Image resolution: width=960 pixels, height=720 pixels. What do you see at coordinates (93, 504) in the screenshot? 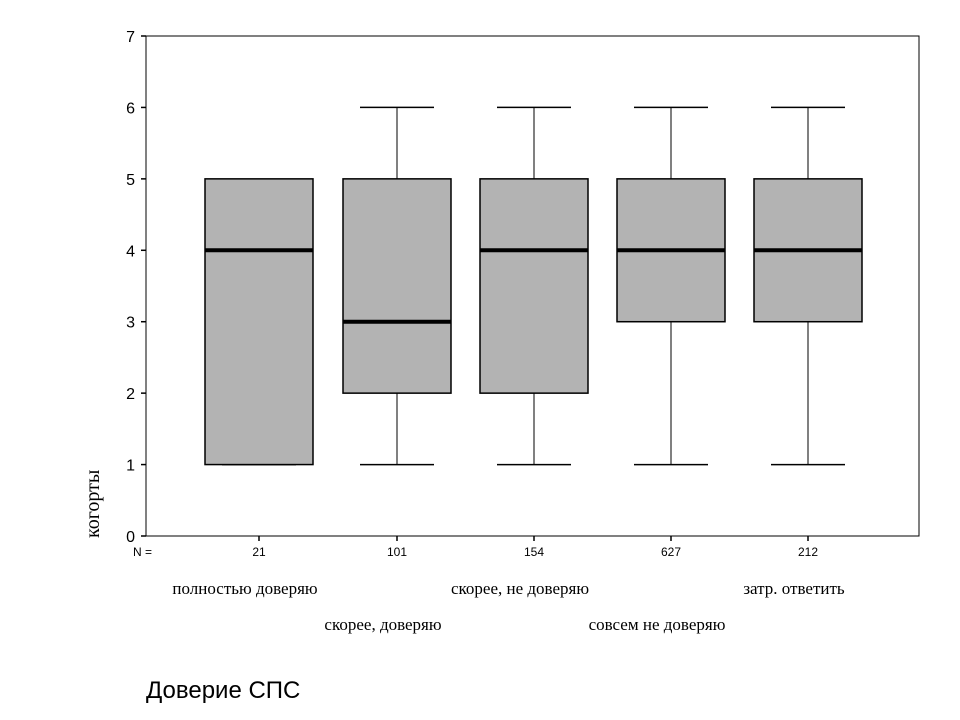
I see `y-axis-title: когорты` at bounding box center [93, 504].